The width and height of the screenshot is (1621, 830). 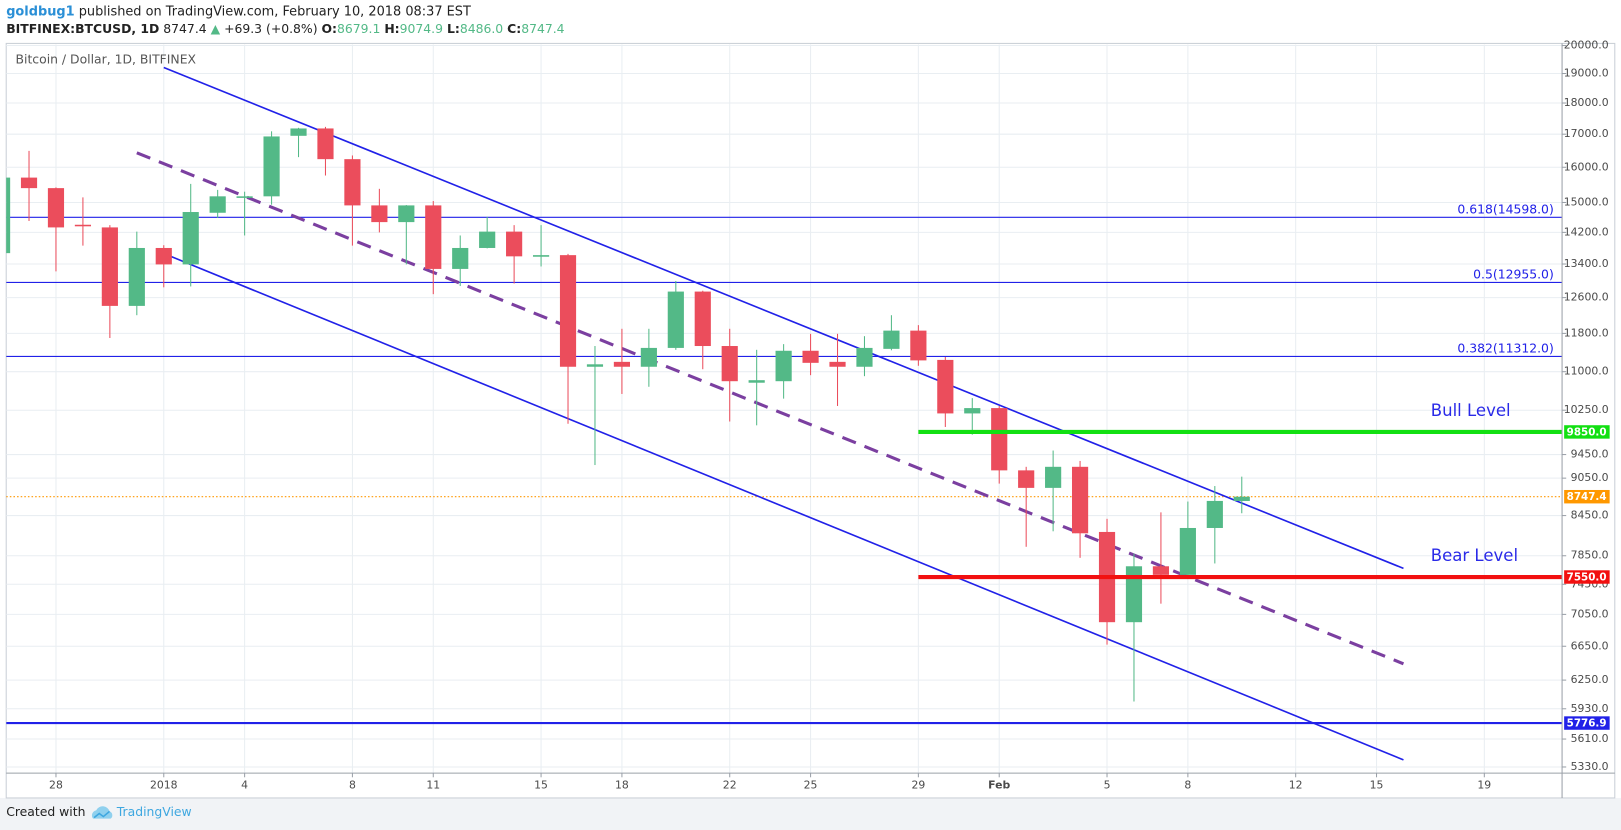 I want to click on tradingview-logo, so click(x=102, y=812).